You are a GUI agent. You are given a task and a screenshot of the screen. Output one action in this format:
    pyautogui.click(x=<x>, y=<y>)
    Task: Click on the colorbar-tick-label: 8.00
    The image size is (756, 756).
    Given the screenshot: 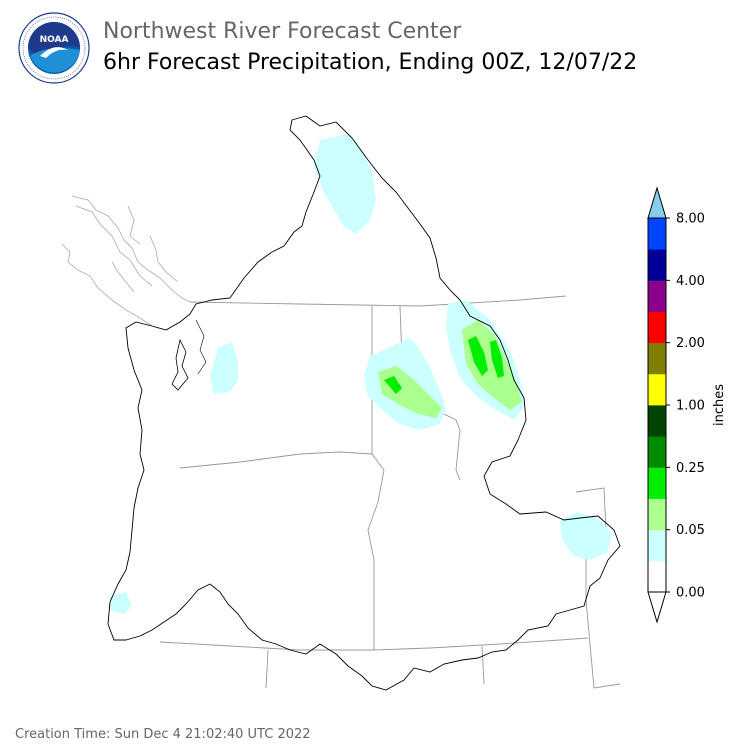 What is the action you would take?
    pyautogui.click(x=690, y=219)
    